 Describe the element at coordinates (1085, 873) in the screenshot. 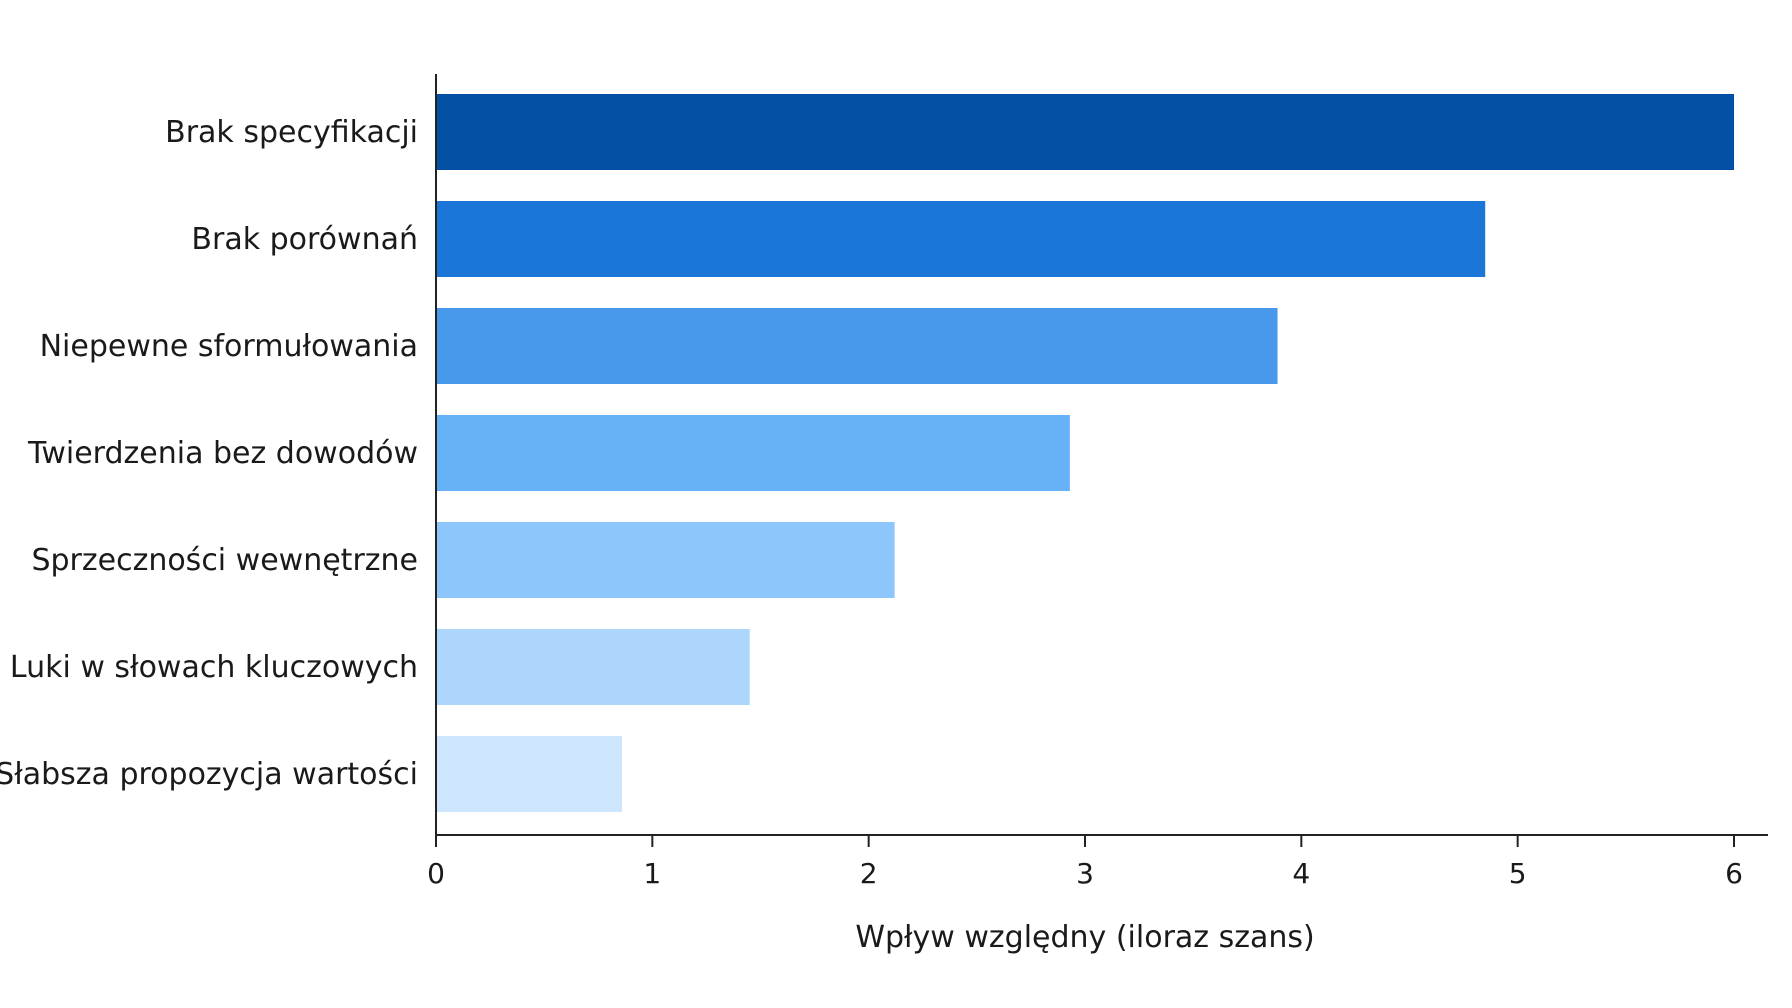

I see `x-tick-label-3: 3` at that location.